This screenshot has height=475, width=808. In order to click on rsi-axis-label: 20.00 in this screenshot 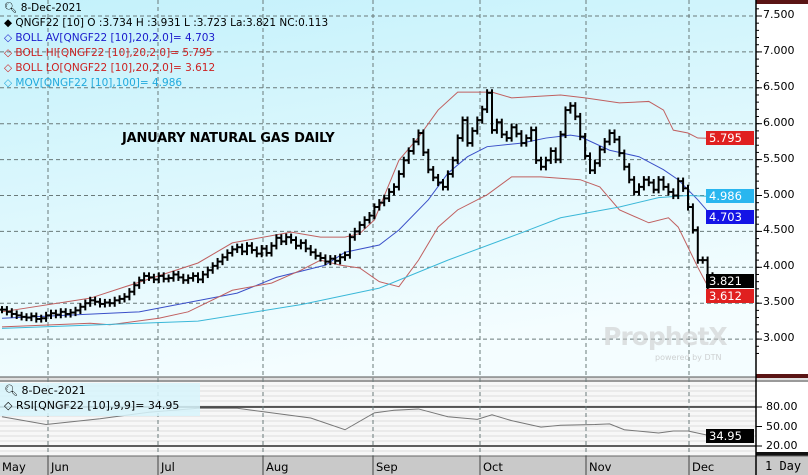, I will do `click(782, 445)`.